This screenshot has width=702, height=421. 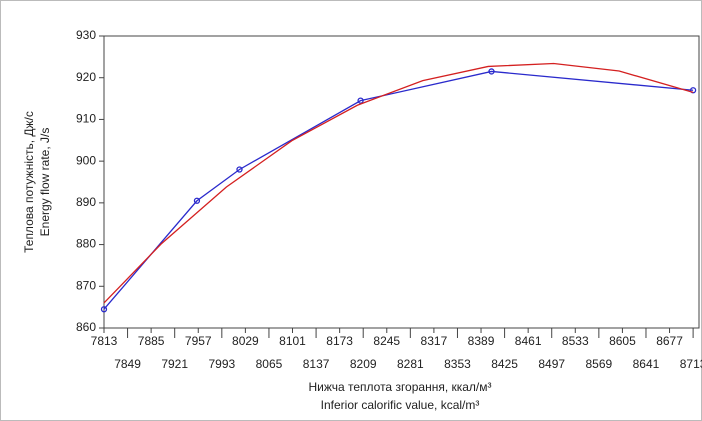 I want to click on x-tick-label: 8677, so click(x=669, y=341).